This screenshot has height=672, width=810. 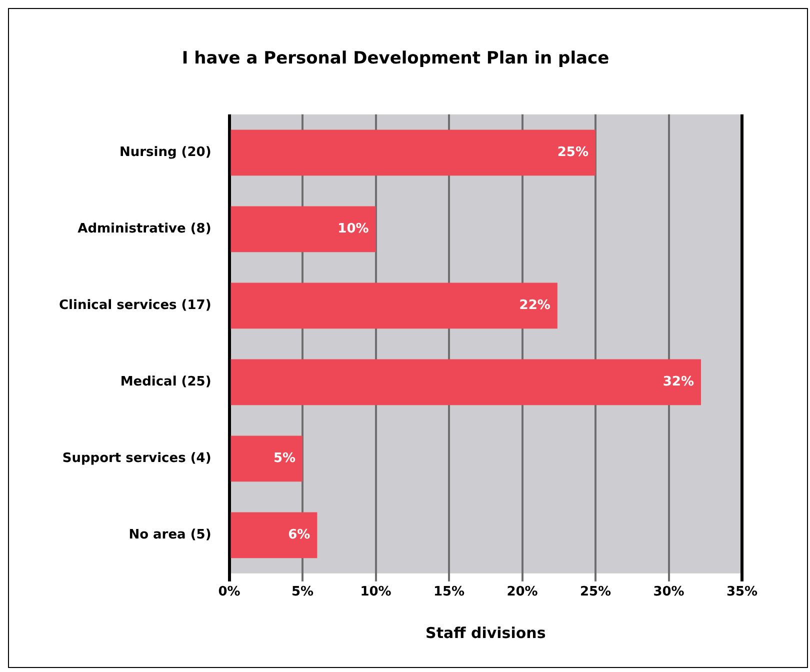 What do you see at coordinates (396, 58) in the screenshot?
I see `chart-title: I have a Personal Development Plan in place` at bounding box center [396, 58].